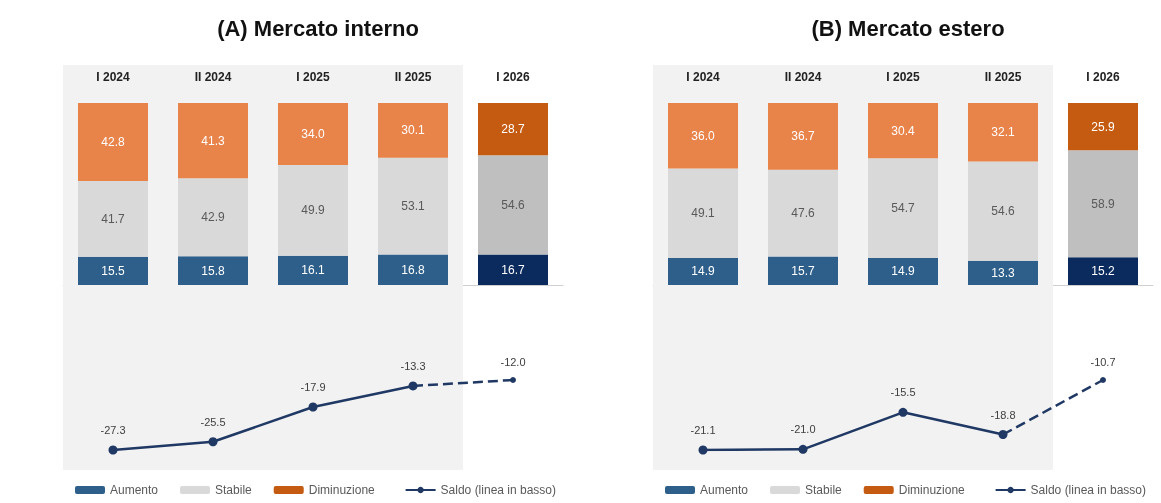 The height and width of the screenshot is (503, 1161). I want to click on data-label: 15.8, so click(213, 270).